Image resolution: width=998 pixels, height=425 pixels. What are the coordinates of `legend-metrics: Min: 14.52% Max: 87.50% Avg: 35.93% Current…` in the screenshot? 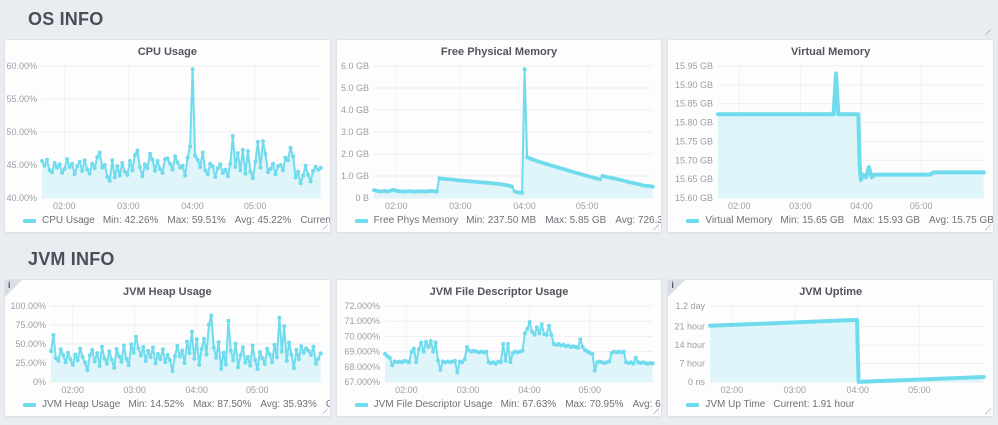 It's located at (228, 404).